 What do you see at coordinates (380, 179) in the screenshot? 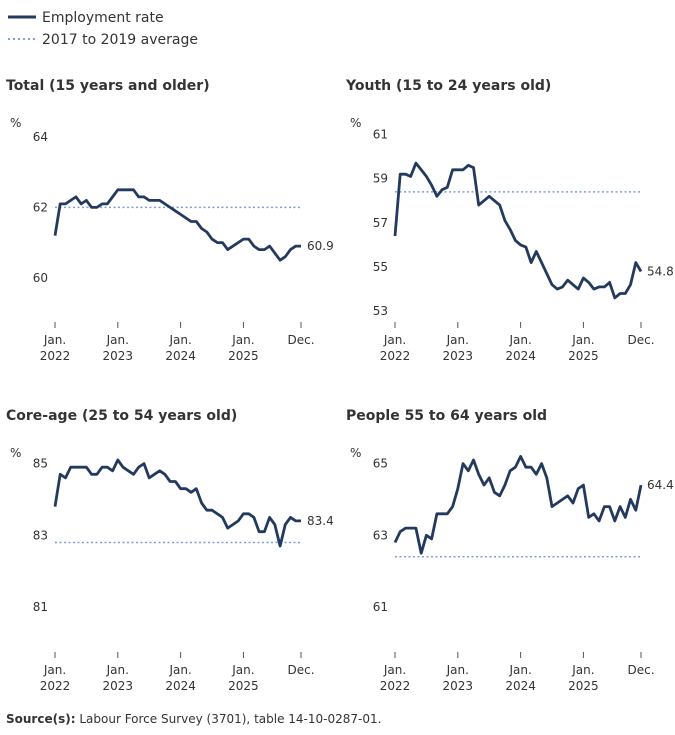
I see `y-tick-label: 59` at bounding box center [380, 179].